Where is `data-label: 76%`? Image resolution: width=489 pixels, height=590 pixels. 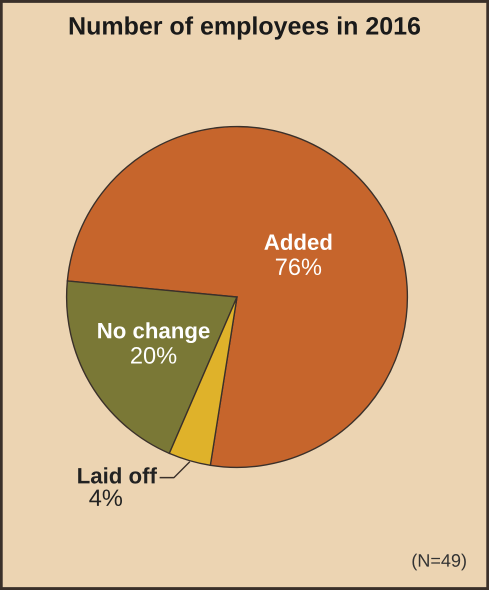 data-label: 76% is located at coordinates (299, 267).